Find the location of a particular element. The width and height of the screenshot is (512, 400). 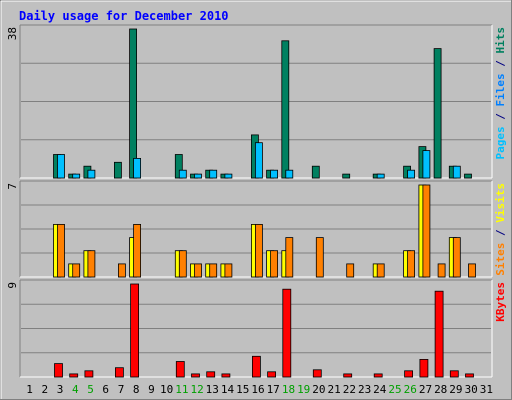

y-axis-label-part: KBytes is located at coordinates (500, 302).